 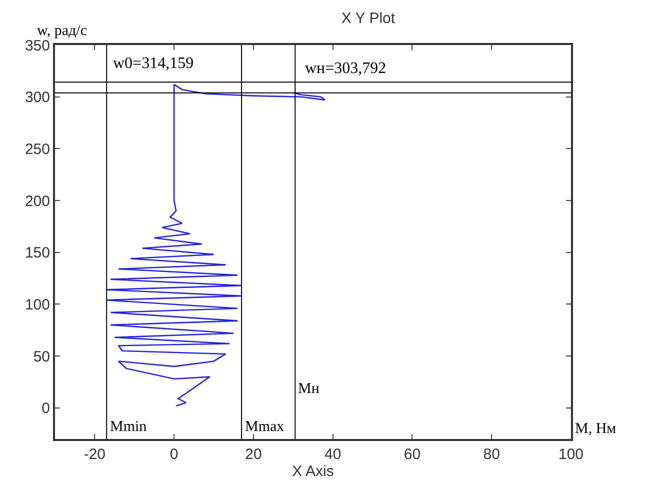 I want to click on y-tick-label: 0, so click(x=46, y=409).